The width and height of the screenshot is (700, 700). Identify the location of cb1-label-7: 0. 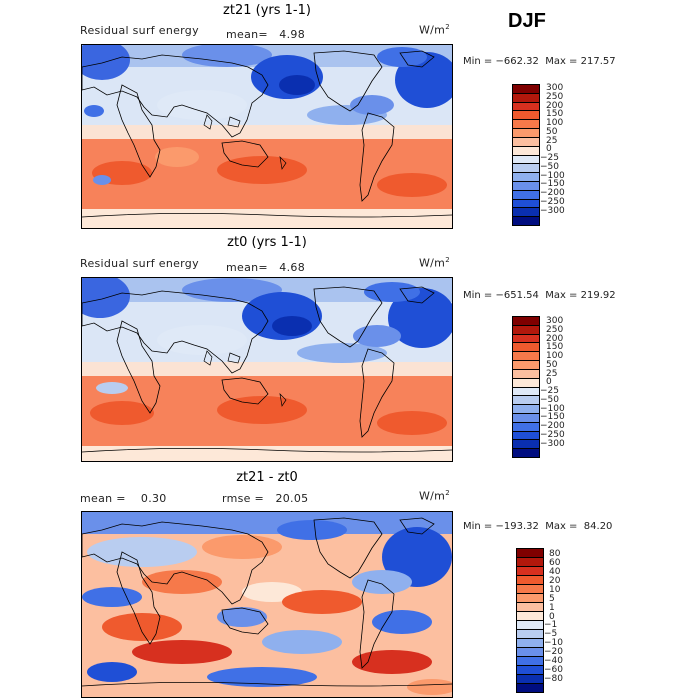
(549, 149).